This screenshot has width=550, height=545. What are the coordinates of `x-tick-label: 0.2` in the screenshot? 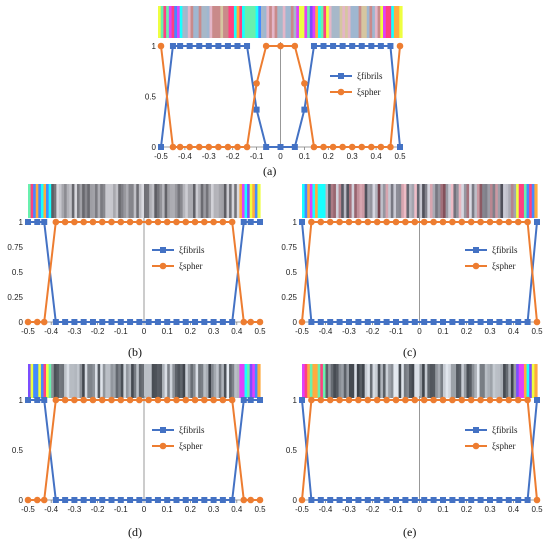 It's located at (467, 509).